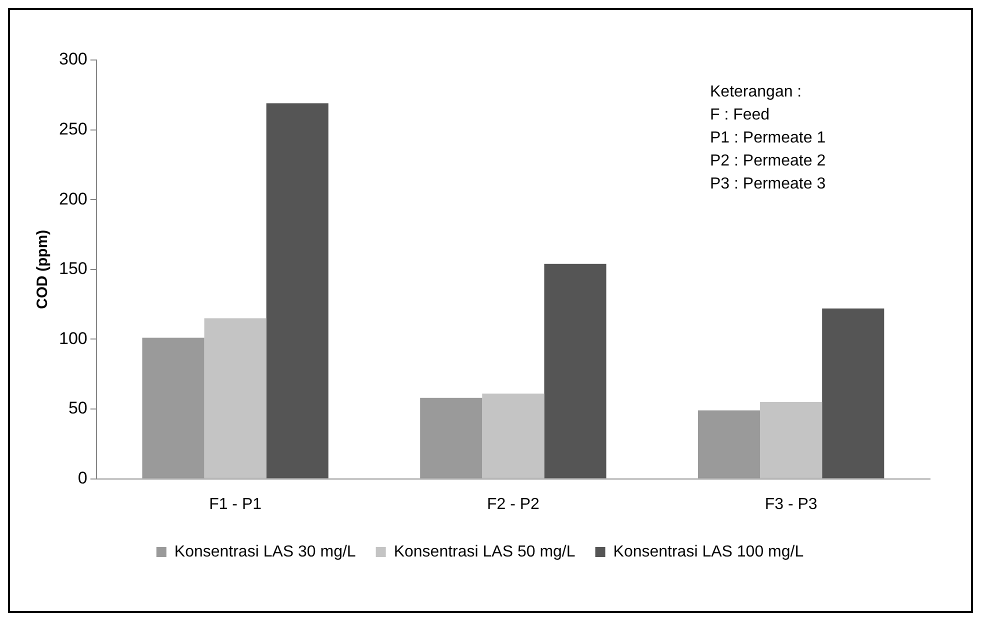  What do you see at coordinates (78, 408) in the screenshot?
I see `y-tick-label: 50` at bounding box center [78, 408].